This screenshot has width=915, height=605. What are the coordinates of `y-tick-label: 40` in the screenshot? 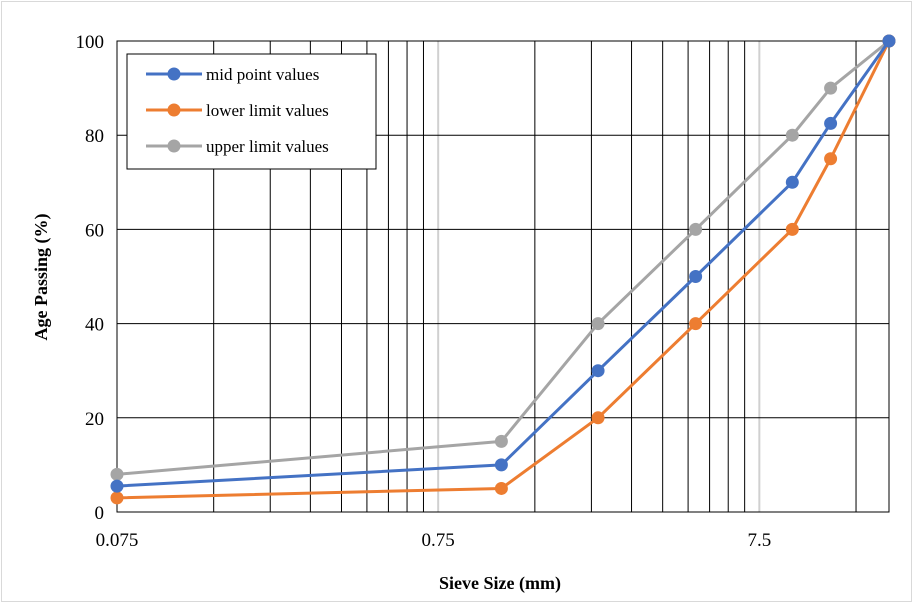 It's located at (94, 325).